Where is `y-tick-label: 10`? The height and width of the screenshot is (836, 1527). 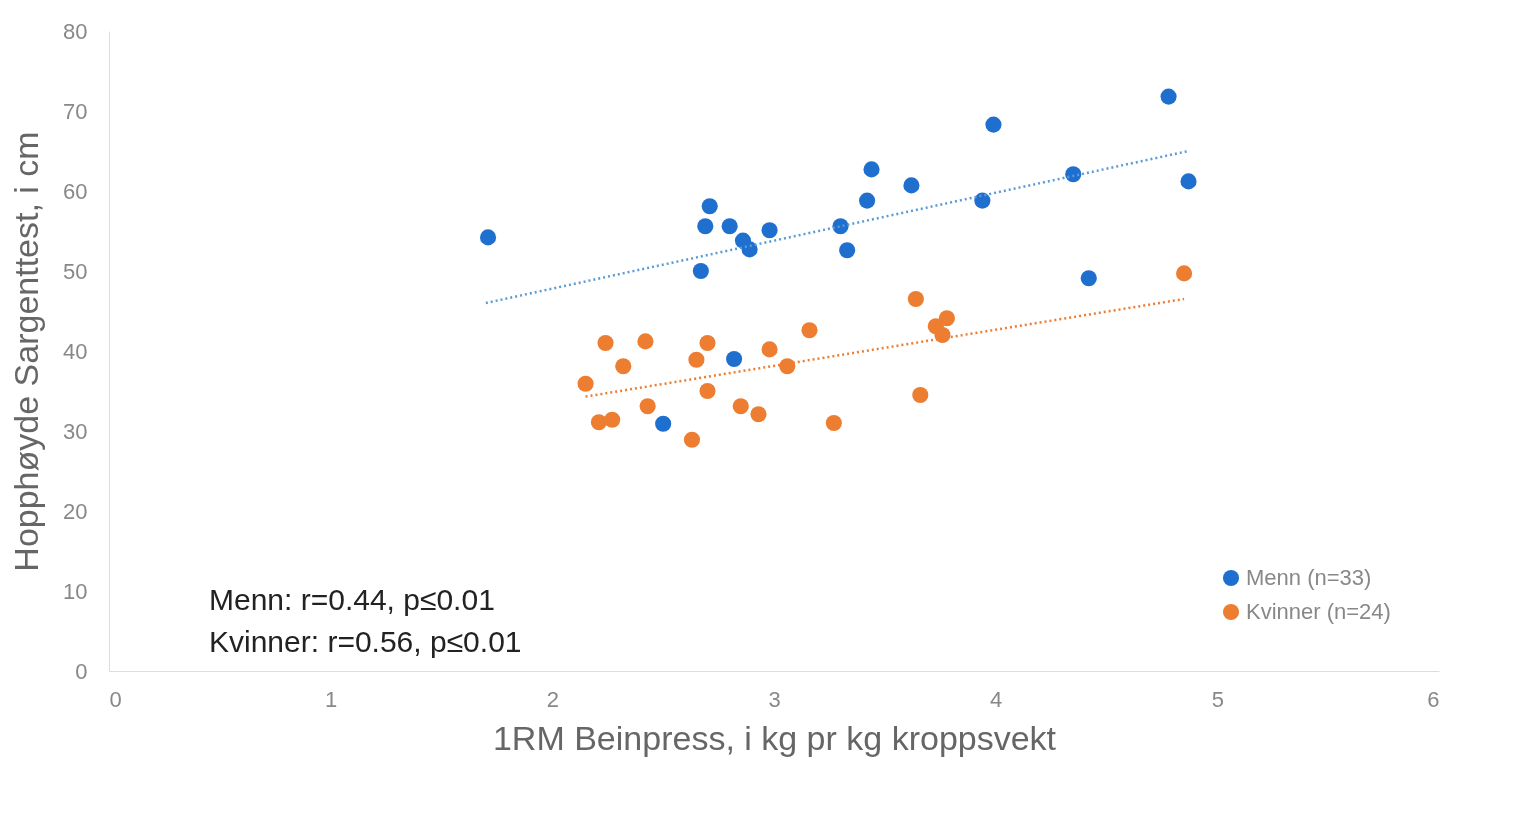 y-tick-label: 10 is located at coordinates (75, 591).